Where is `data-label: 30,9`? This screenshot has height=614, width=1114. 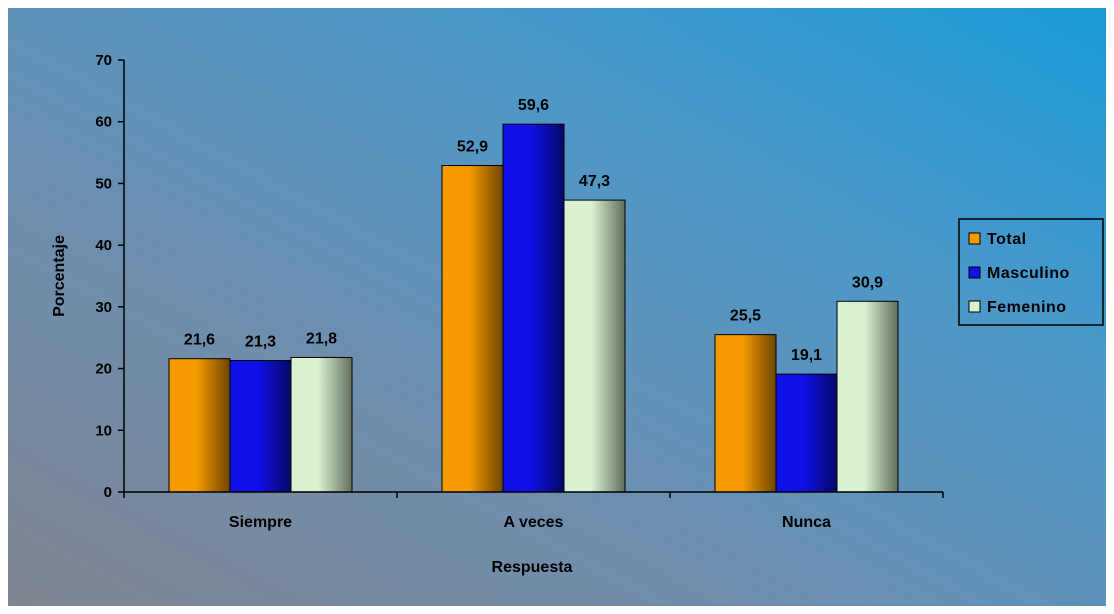
data-label: 30,9 is located at coordinates (867, 282).